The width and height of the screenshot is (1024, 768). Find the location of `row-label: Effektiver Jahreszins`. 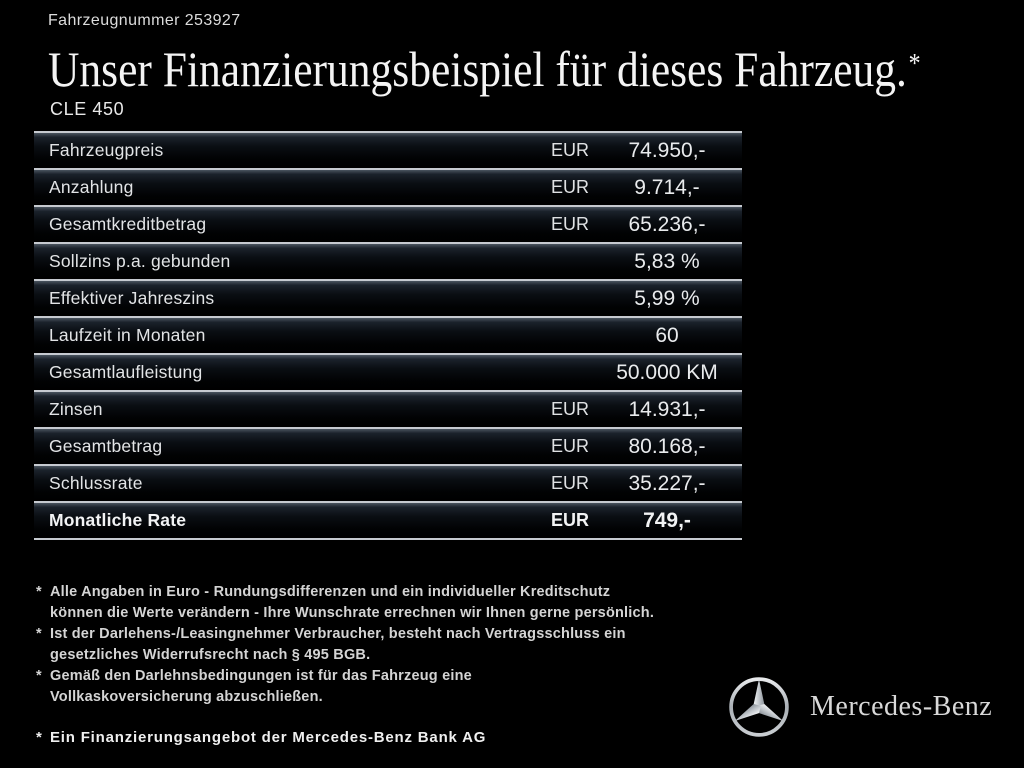

row-label: Effektiver Jahreszins is located at coordinates (132, 298).